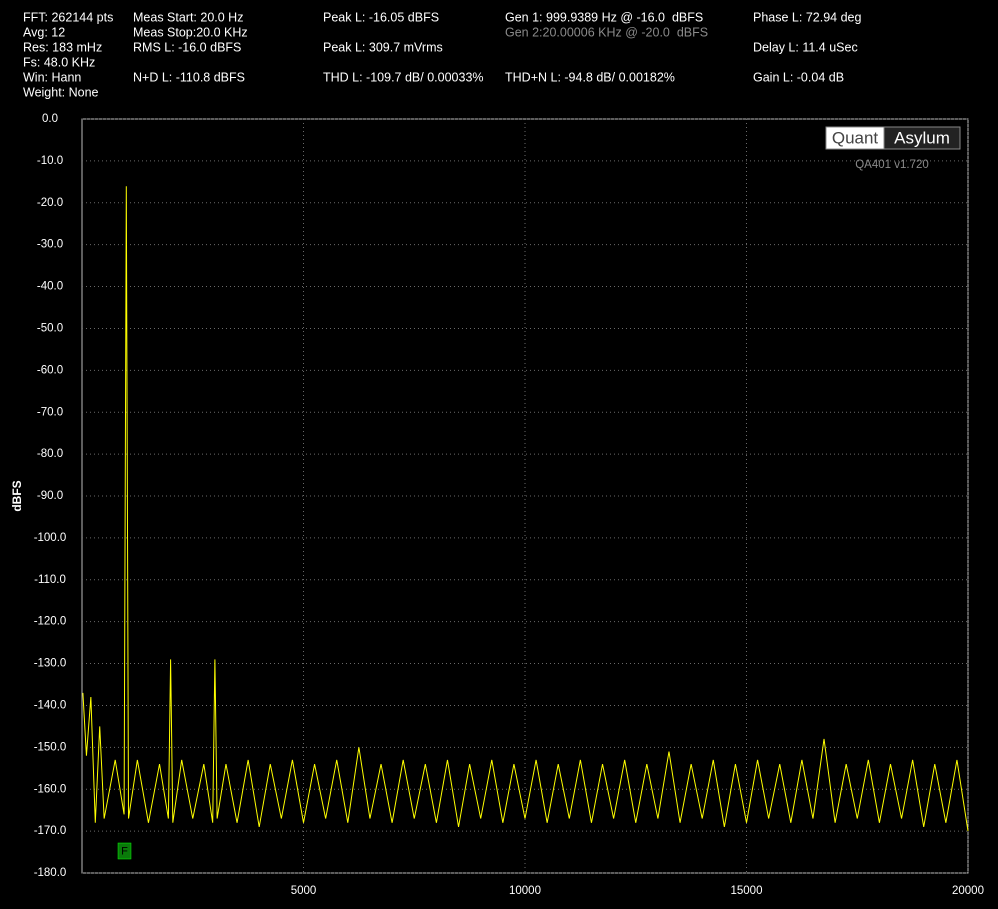  What do you see at coordinates (807, 17) in the screenshot?
I see `header-text: Phase L: 72.94 deg` at bounding box center [807, 17].